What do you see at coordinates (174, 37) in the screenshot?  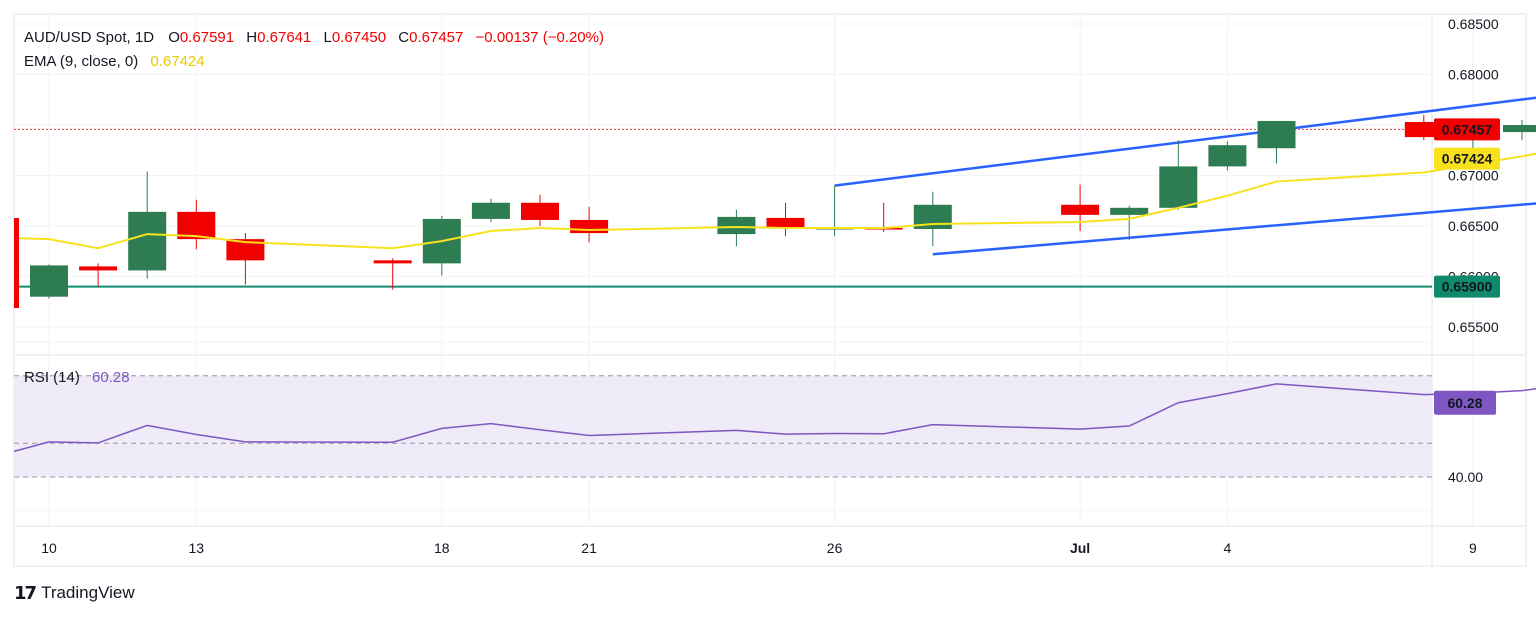 I see `open-label: O` at bounding box center [174, 37].